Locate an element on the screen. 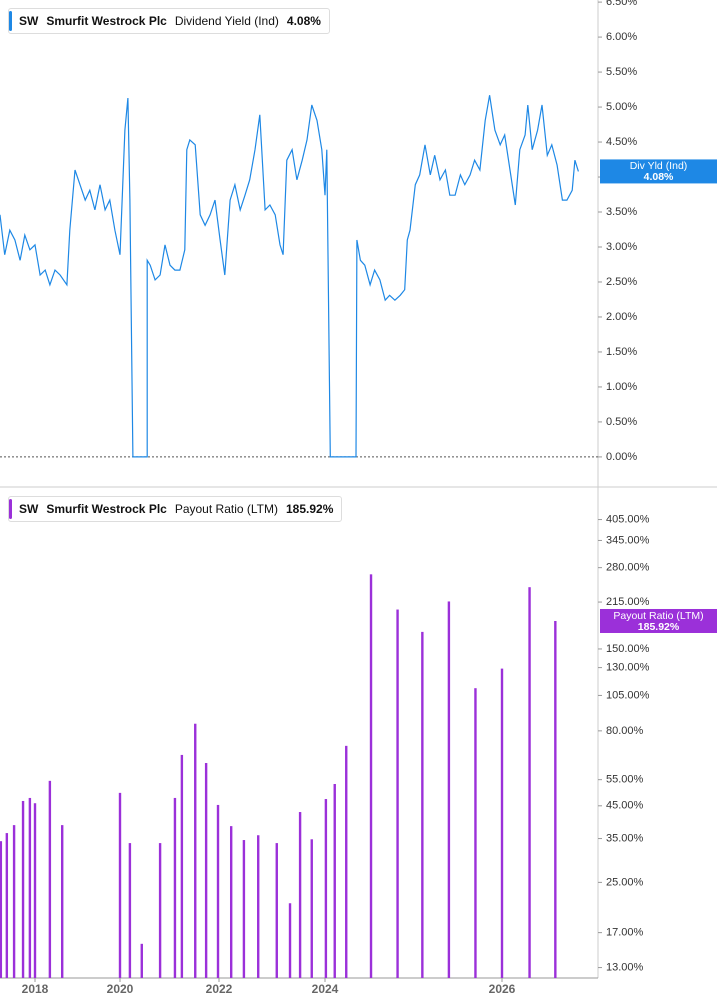  y-tick-label: 6.00% is located at coordinates (621, 37).